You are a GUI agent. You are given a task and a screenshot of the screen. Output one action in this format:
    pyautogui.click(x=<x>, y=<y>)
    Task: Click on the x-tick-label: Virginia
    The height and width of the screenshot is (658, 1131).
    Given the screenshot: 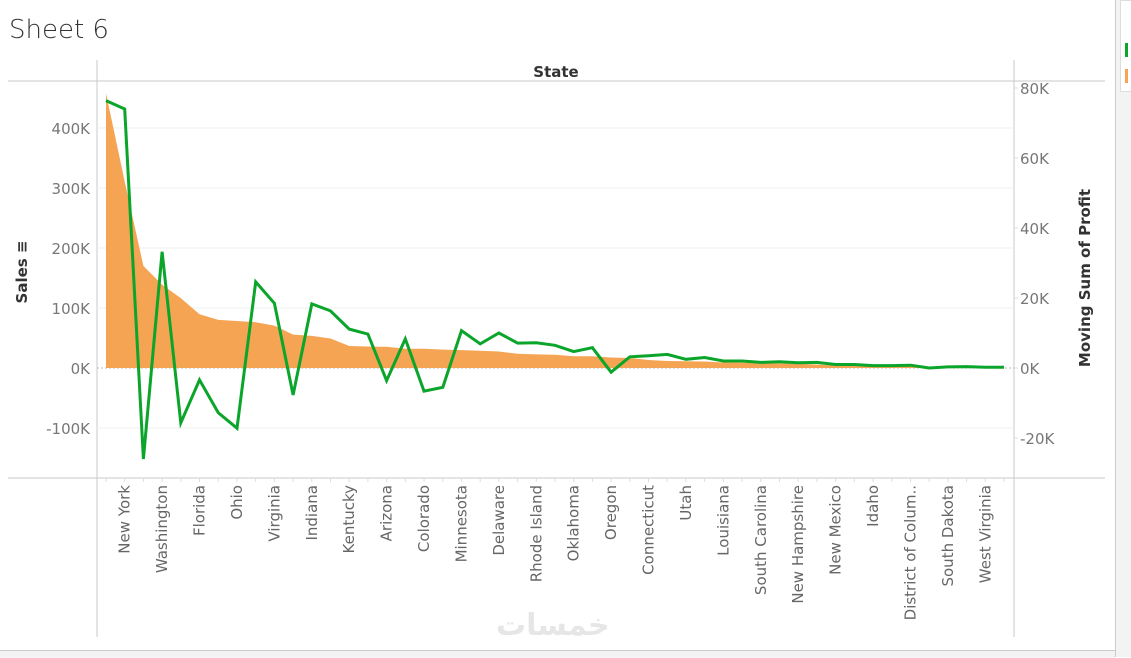 What is the action you would take?
    pyautogui.click(x=274, y=513)
    